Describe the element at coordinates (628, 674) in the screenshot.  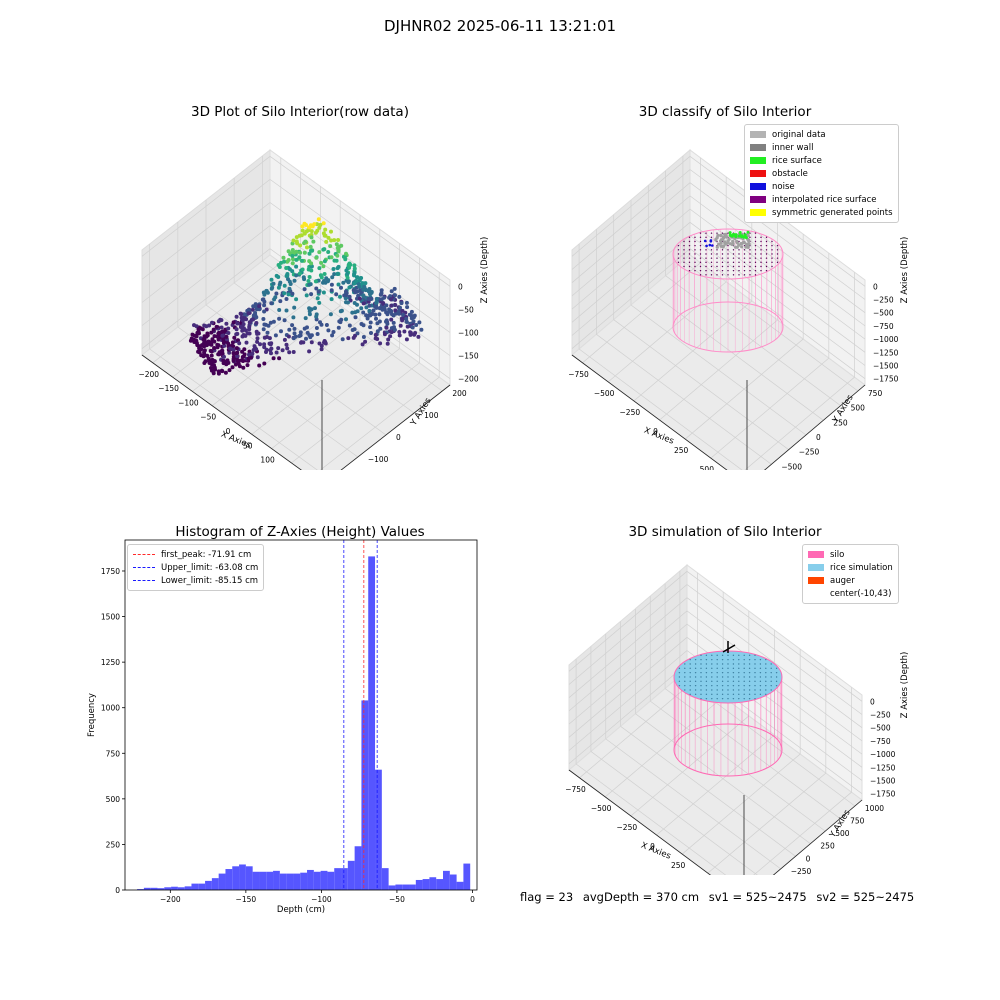
I see `plot4-grid-z` at that location.